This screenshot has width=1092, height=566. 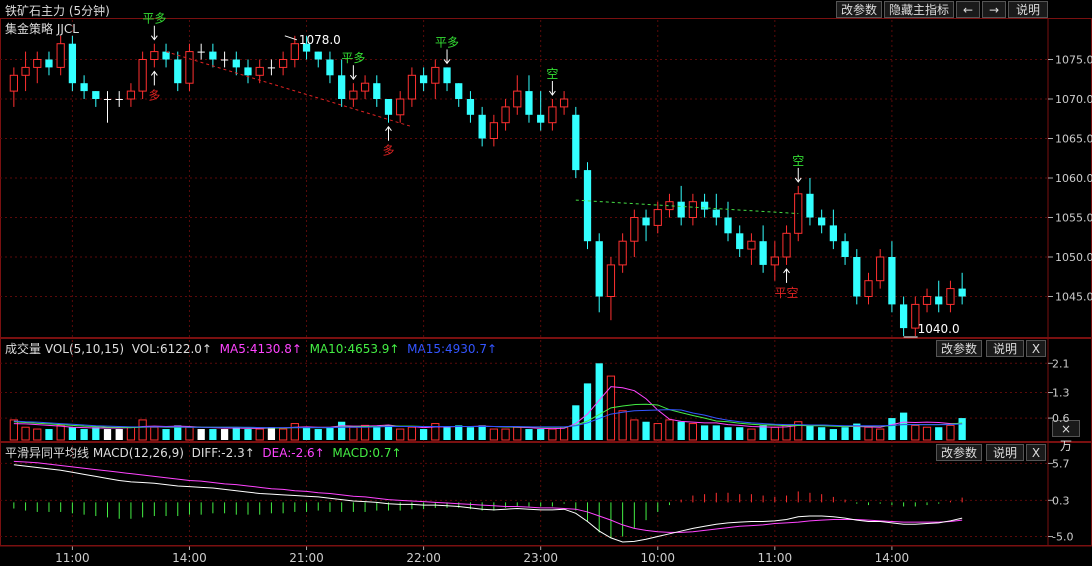 I want to click on signal-label: 空, so click(x=798, y=161).